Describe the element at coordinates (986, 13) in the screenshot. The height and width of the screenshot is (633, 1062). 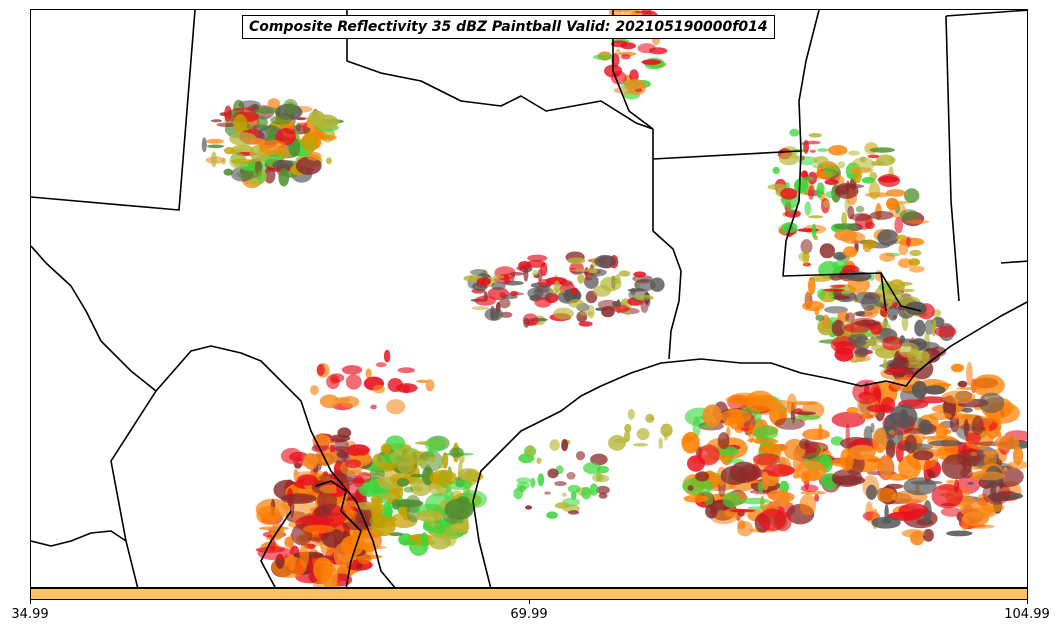
I see `northeast-line` at that location.